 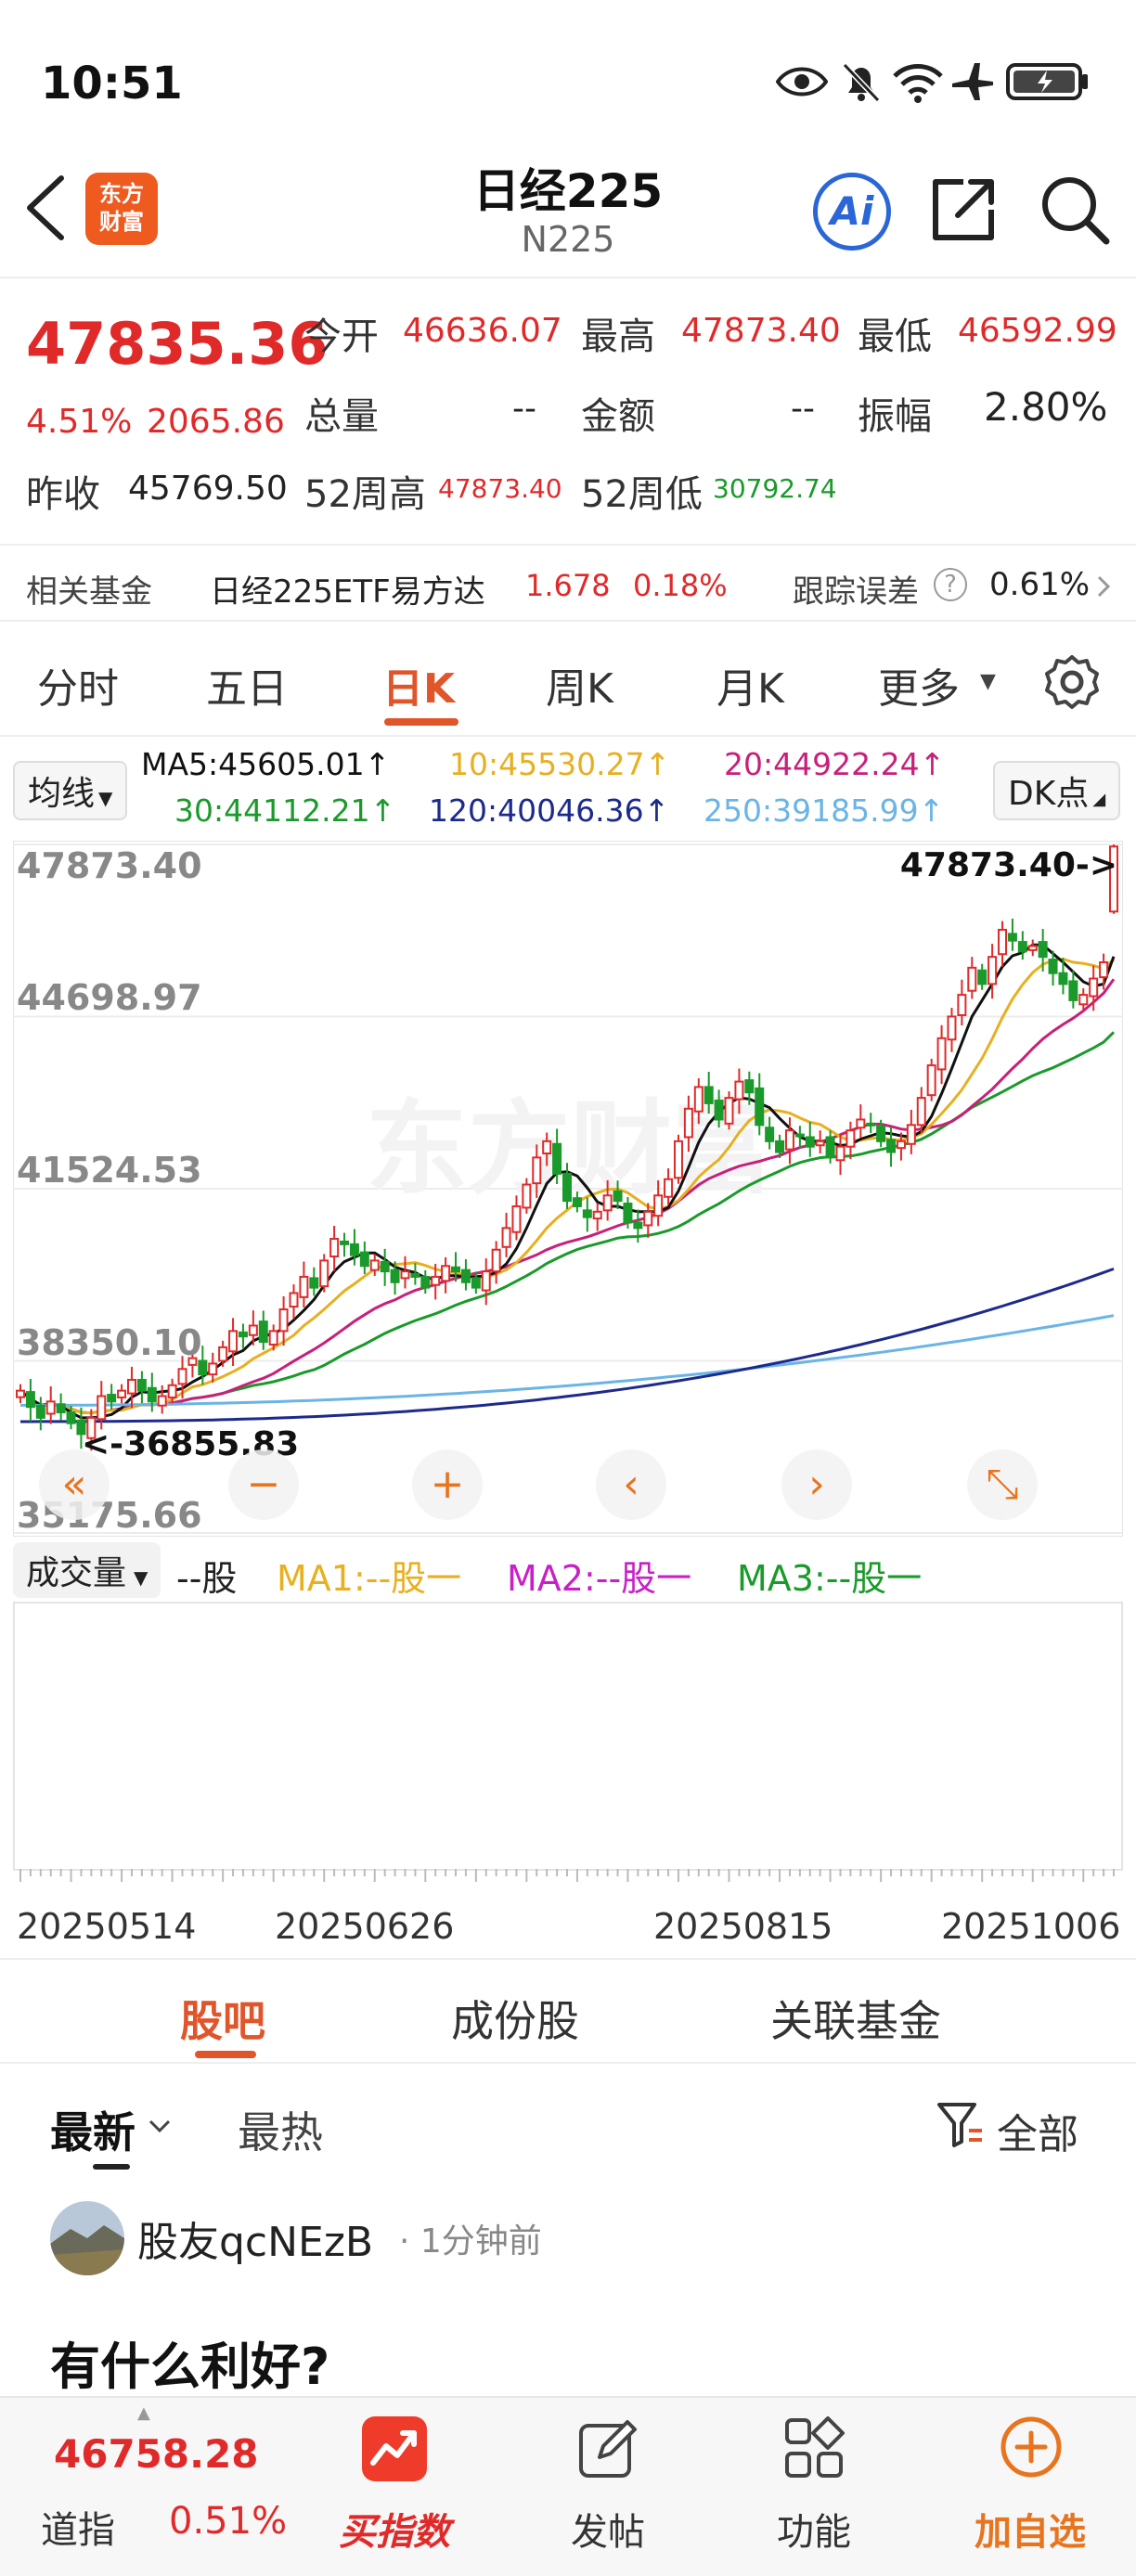 I want to click on chart-control-icon: ›, so click(x=816, y=1484).